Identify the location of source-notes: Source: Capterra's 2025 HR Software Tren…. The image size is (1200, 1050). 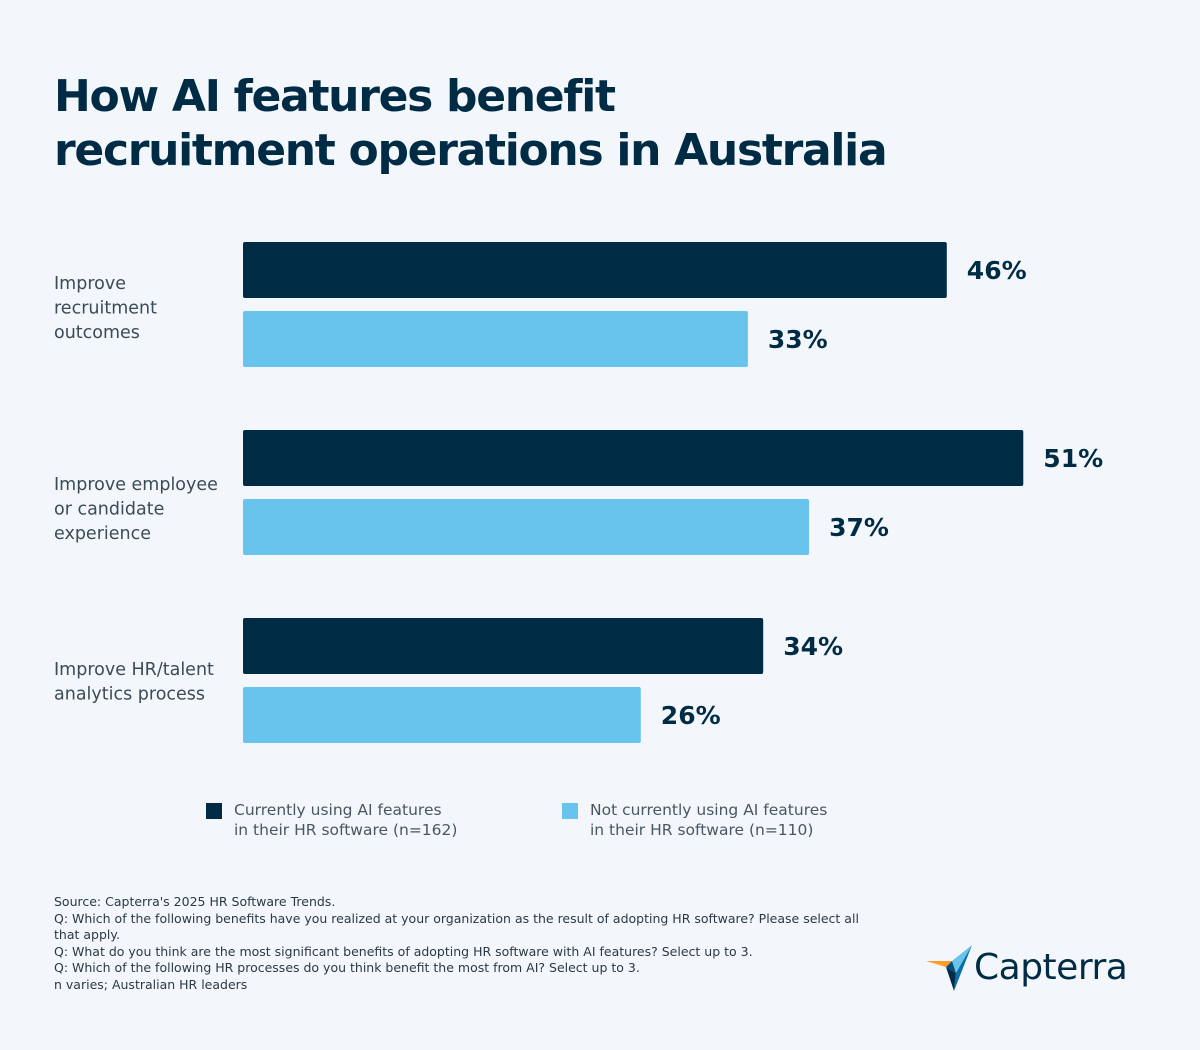
(474, 943).